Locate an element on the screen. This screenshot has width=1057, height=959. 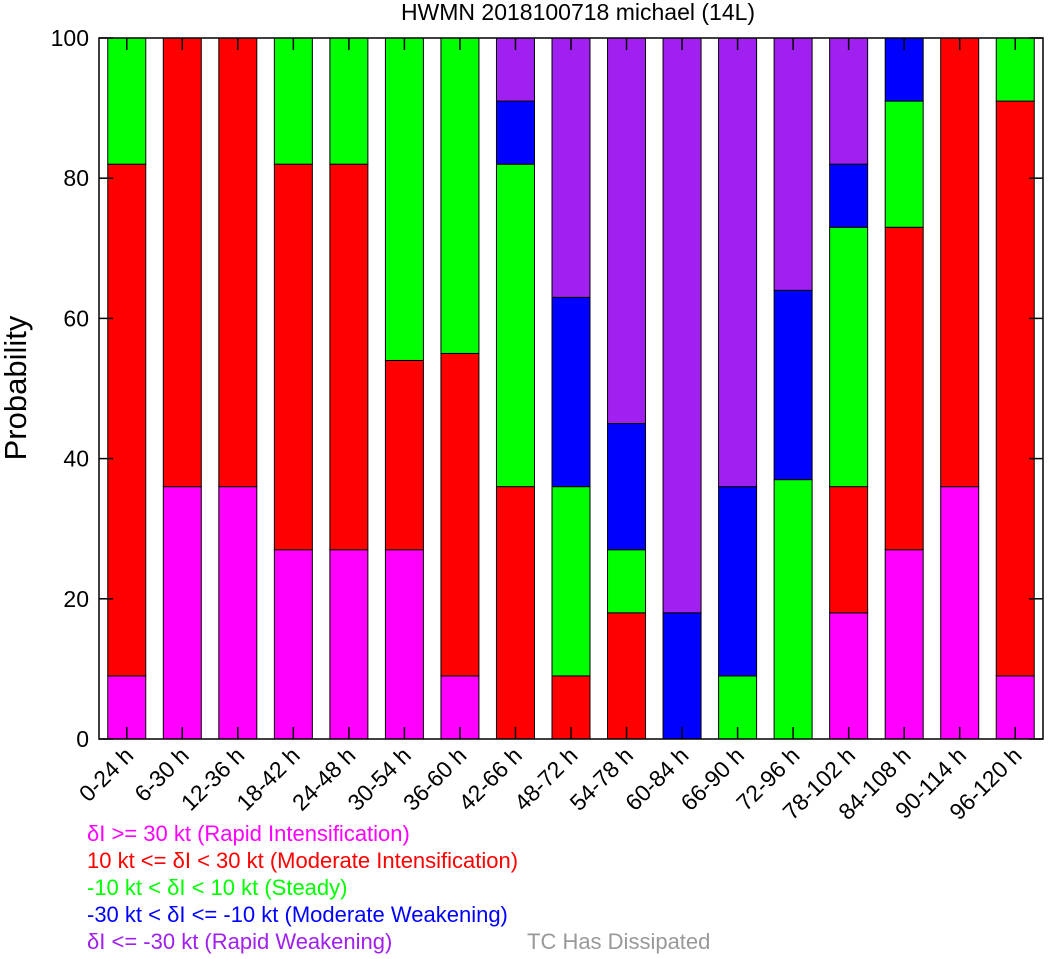
legend-entry-5: δI <= -30 kt (Rapid Weakening) is located at coordinates (240, 941).